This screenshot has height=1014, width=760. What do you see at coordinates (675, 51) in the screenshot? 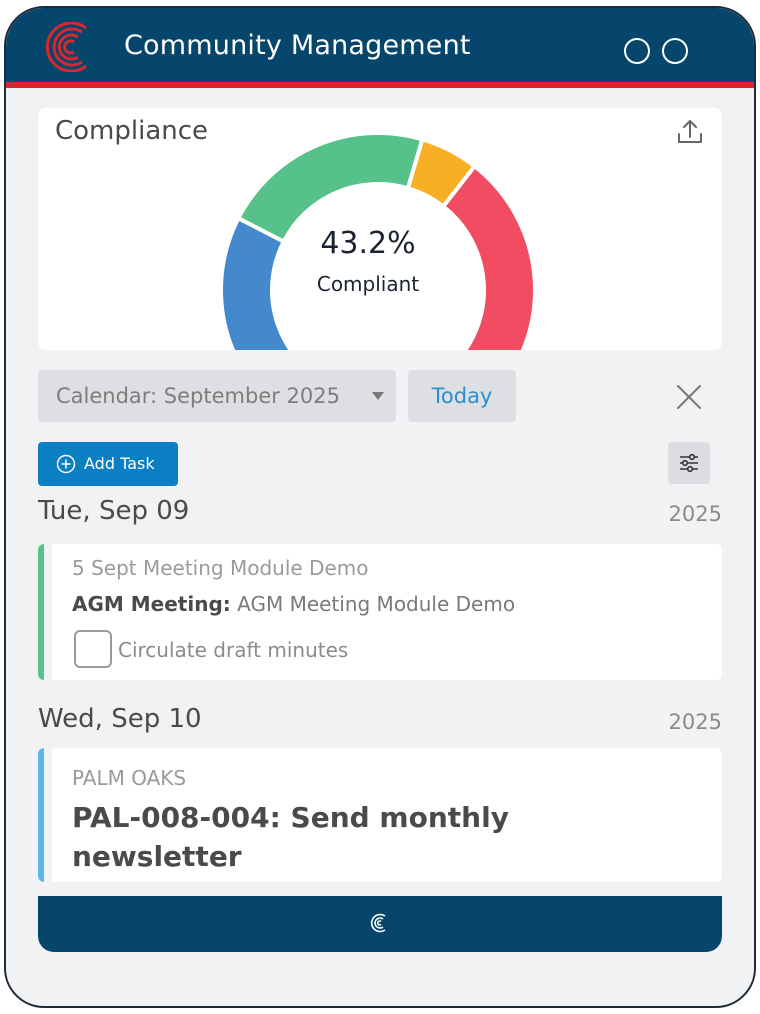
I see `window-close-button` at bounding box center [675, 51].